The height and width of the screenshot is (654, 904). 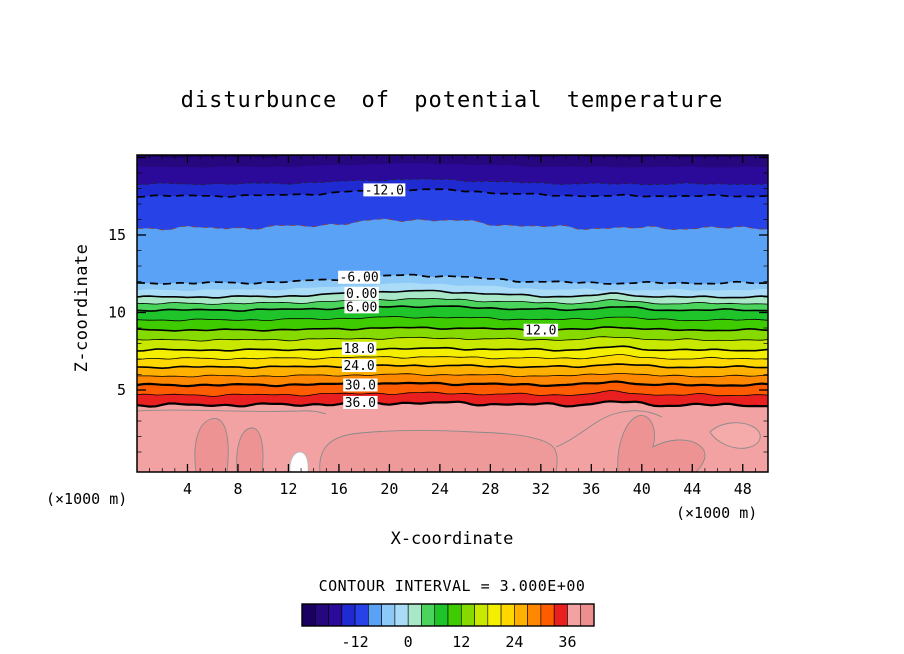 I want to click on x-tick-label: 28, so click(x=490, y=489).